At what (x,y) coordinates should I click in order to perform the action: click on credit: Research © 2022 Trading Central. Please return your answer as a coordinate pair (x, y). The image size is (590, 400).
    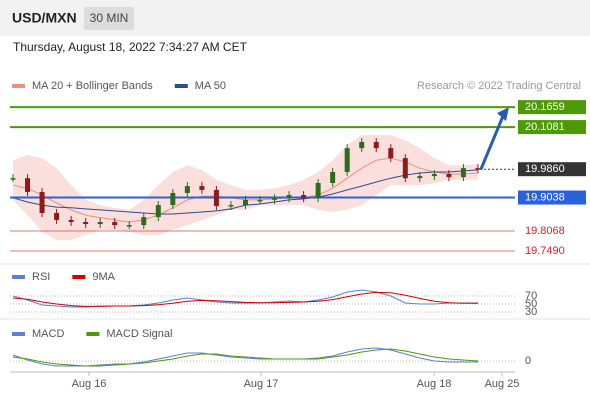
    Looking at the image, I should click on (499, 86).